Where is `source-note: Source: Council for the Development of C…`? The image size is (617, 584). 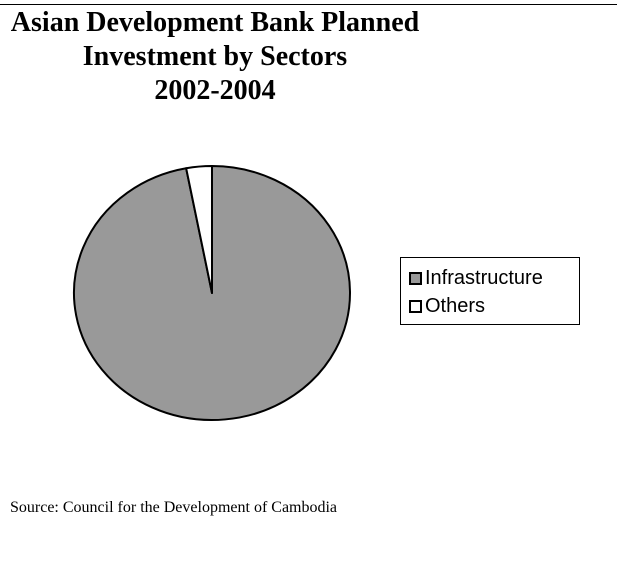 source-note: Source: Council for the Development of C… is located at coordinates (174, 507).